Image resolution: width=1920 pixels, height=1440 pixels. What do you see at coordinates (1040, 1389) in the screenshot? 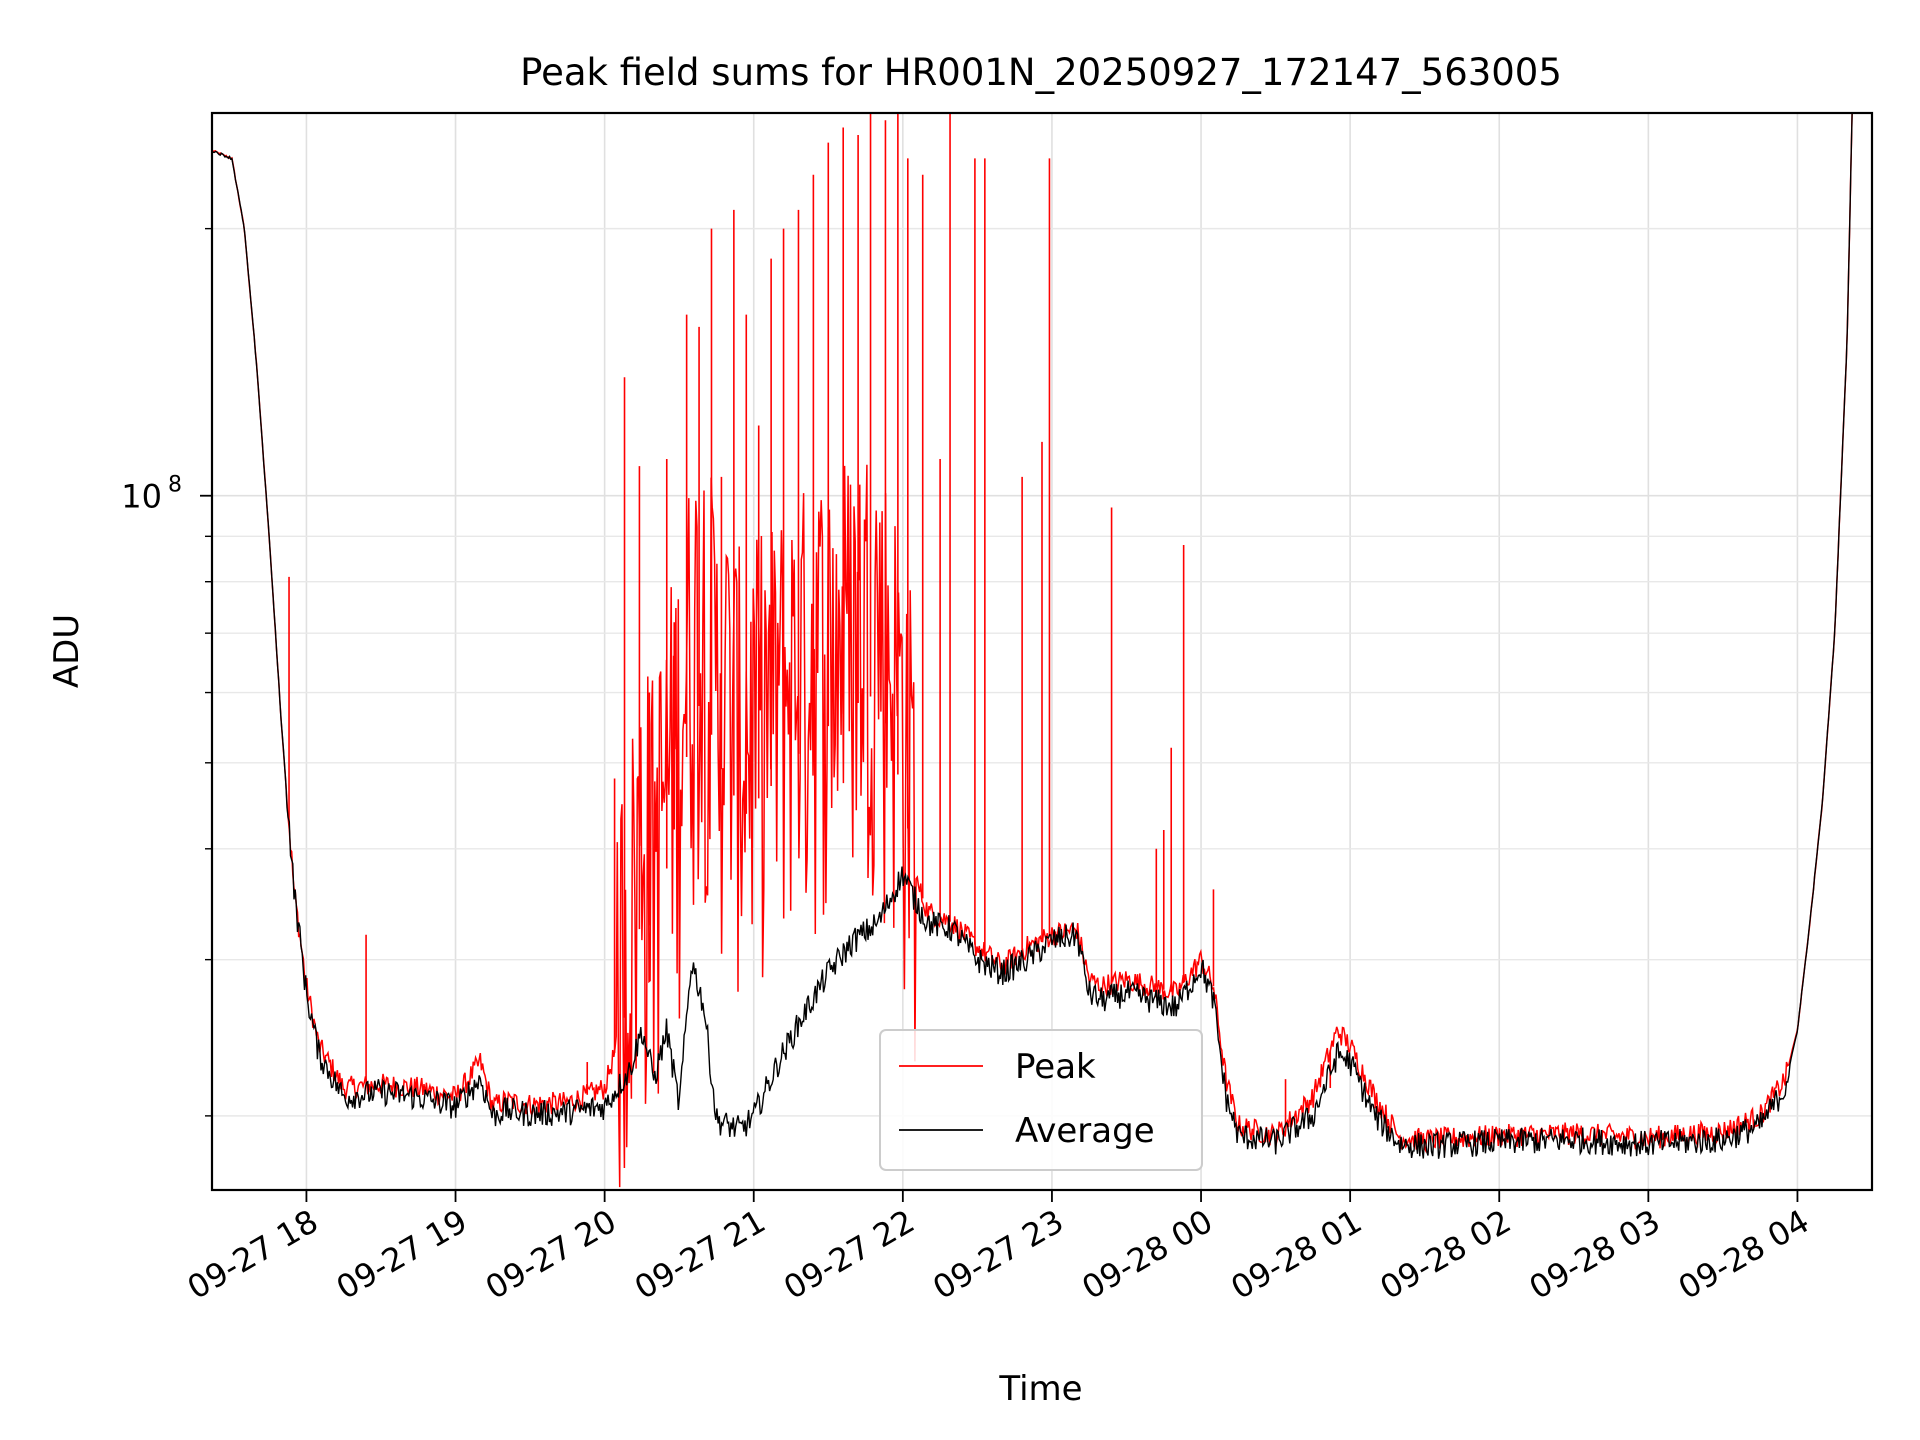
I see `x-axis-label: Time` at bounding box center [1040, 1389].